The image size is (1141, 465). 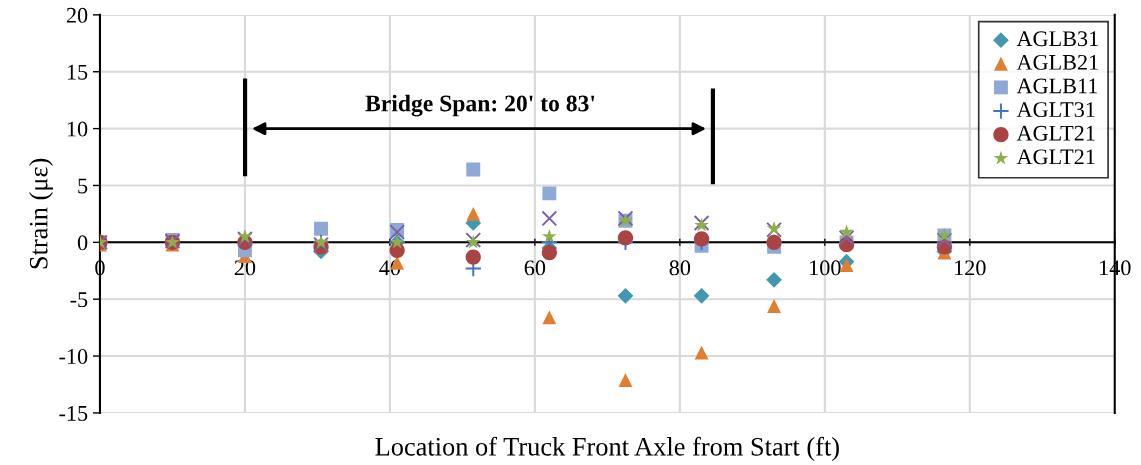 What do you see at coordinates (77, 15) in the screenshot?
I see `y-tick-label: 20` at bounding box center [77, 15].